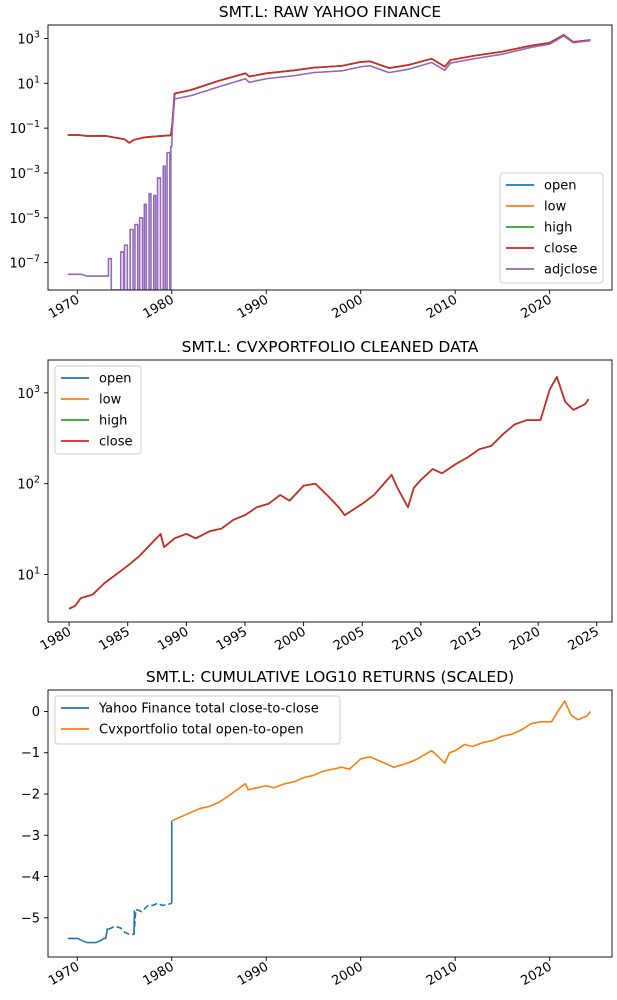  Describe the element at coordinates (330, 347) in the screenshot. I see `chart-title: SMT.L: CVXPORTFOLIO CLEANED DATA` at that location.